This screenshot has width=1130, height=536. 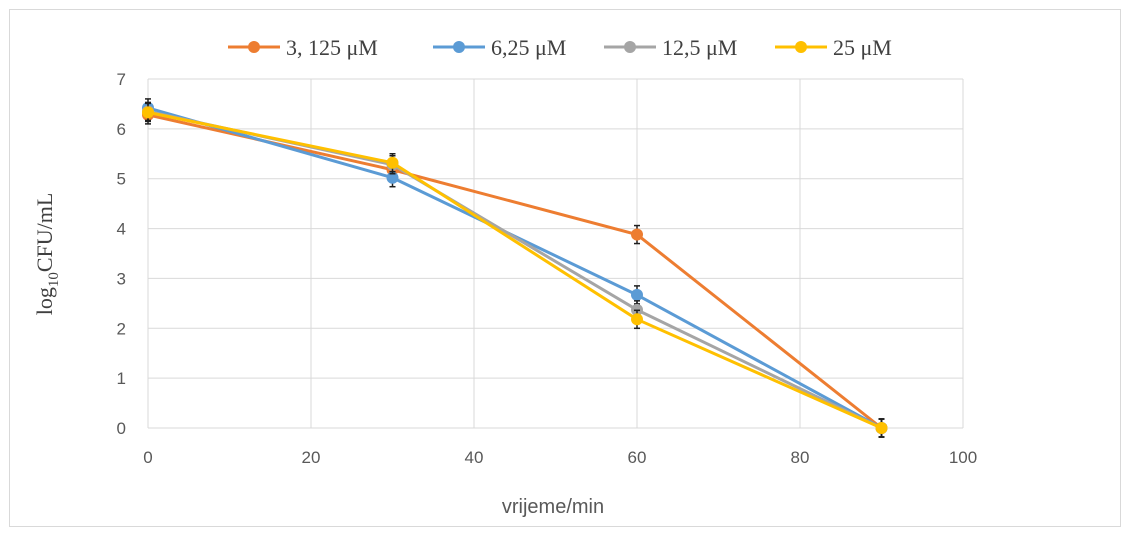 What do you see at coordinates (637, 457) in the screenshot?
I see `x-tick-label: 60` at bounding box center [637, 457].